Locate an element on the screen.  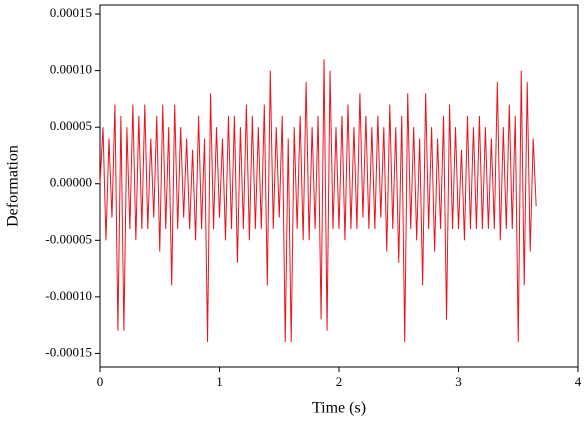
y-tick-label: 0.00000 is located at coordinates (71, 182).